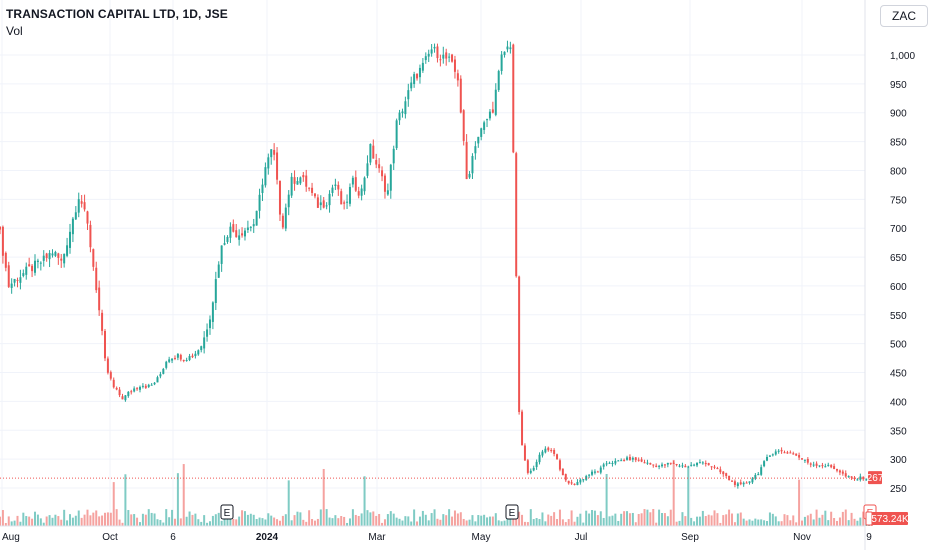  Describe the element at coordinates (898, 345) in the screenshot. I see `price-tick-label: 500` at that location.